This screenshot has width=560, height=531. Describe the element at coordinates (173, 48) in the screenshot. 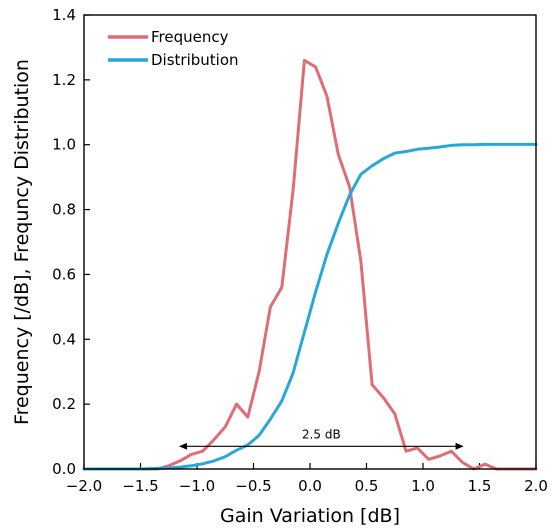

I see `legend: Frequency Distribution` at that location.